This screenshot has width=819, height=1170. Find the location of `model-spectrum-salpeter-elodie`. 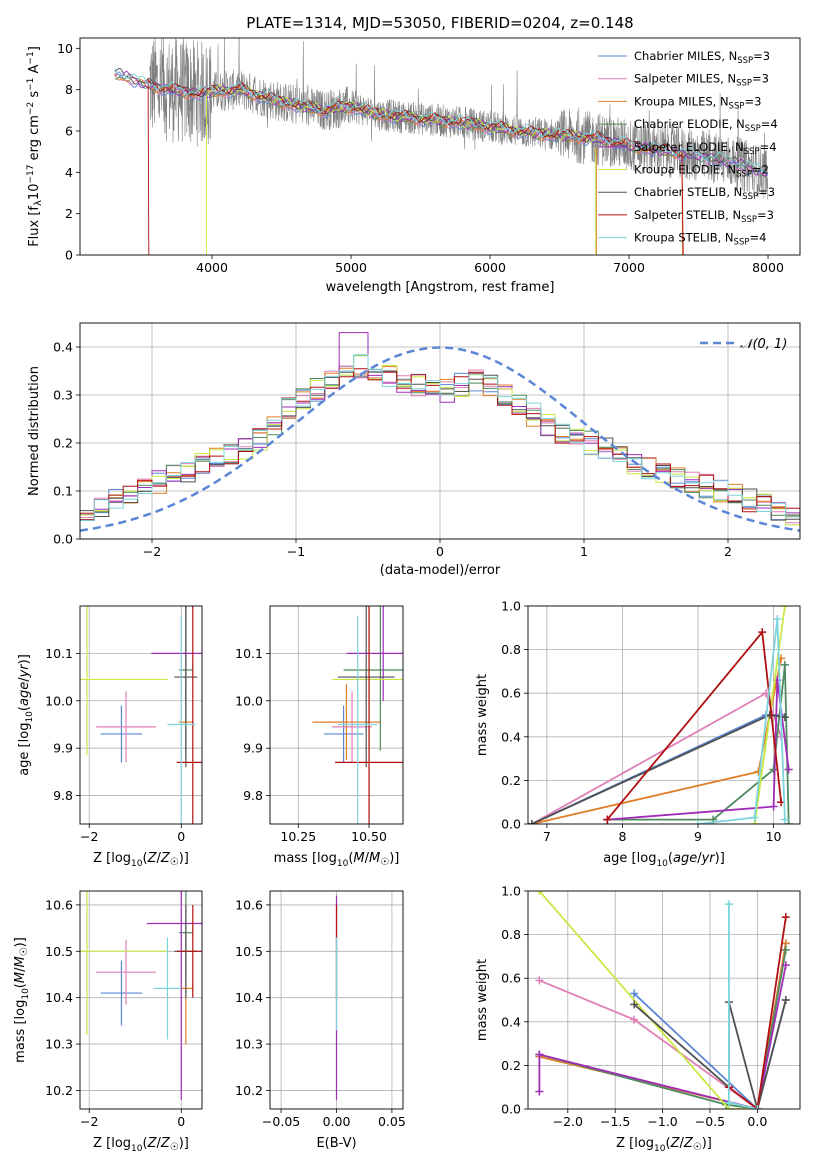

model-spectrum-salpeter-elodie is located at coordinates (441, 124).